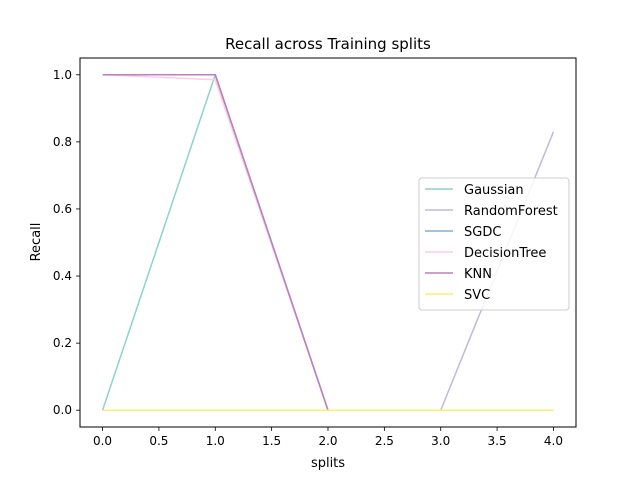  Describe the element at coordinates (271, 441) in the screenshot. I see `x-tick-label-3: 1.5` at that location.